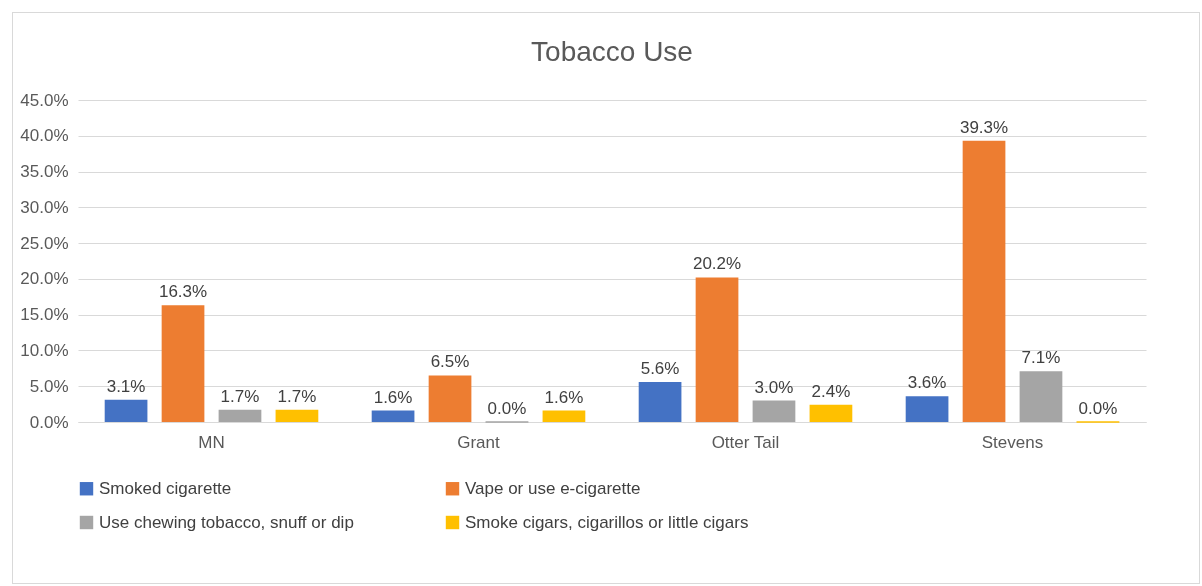  What do you see at coordinates (717, 264) in the screenshot?
I see `data-label: 20.2%` at bounding box center [717, 264].